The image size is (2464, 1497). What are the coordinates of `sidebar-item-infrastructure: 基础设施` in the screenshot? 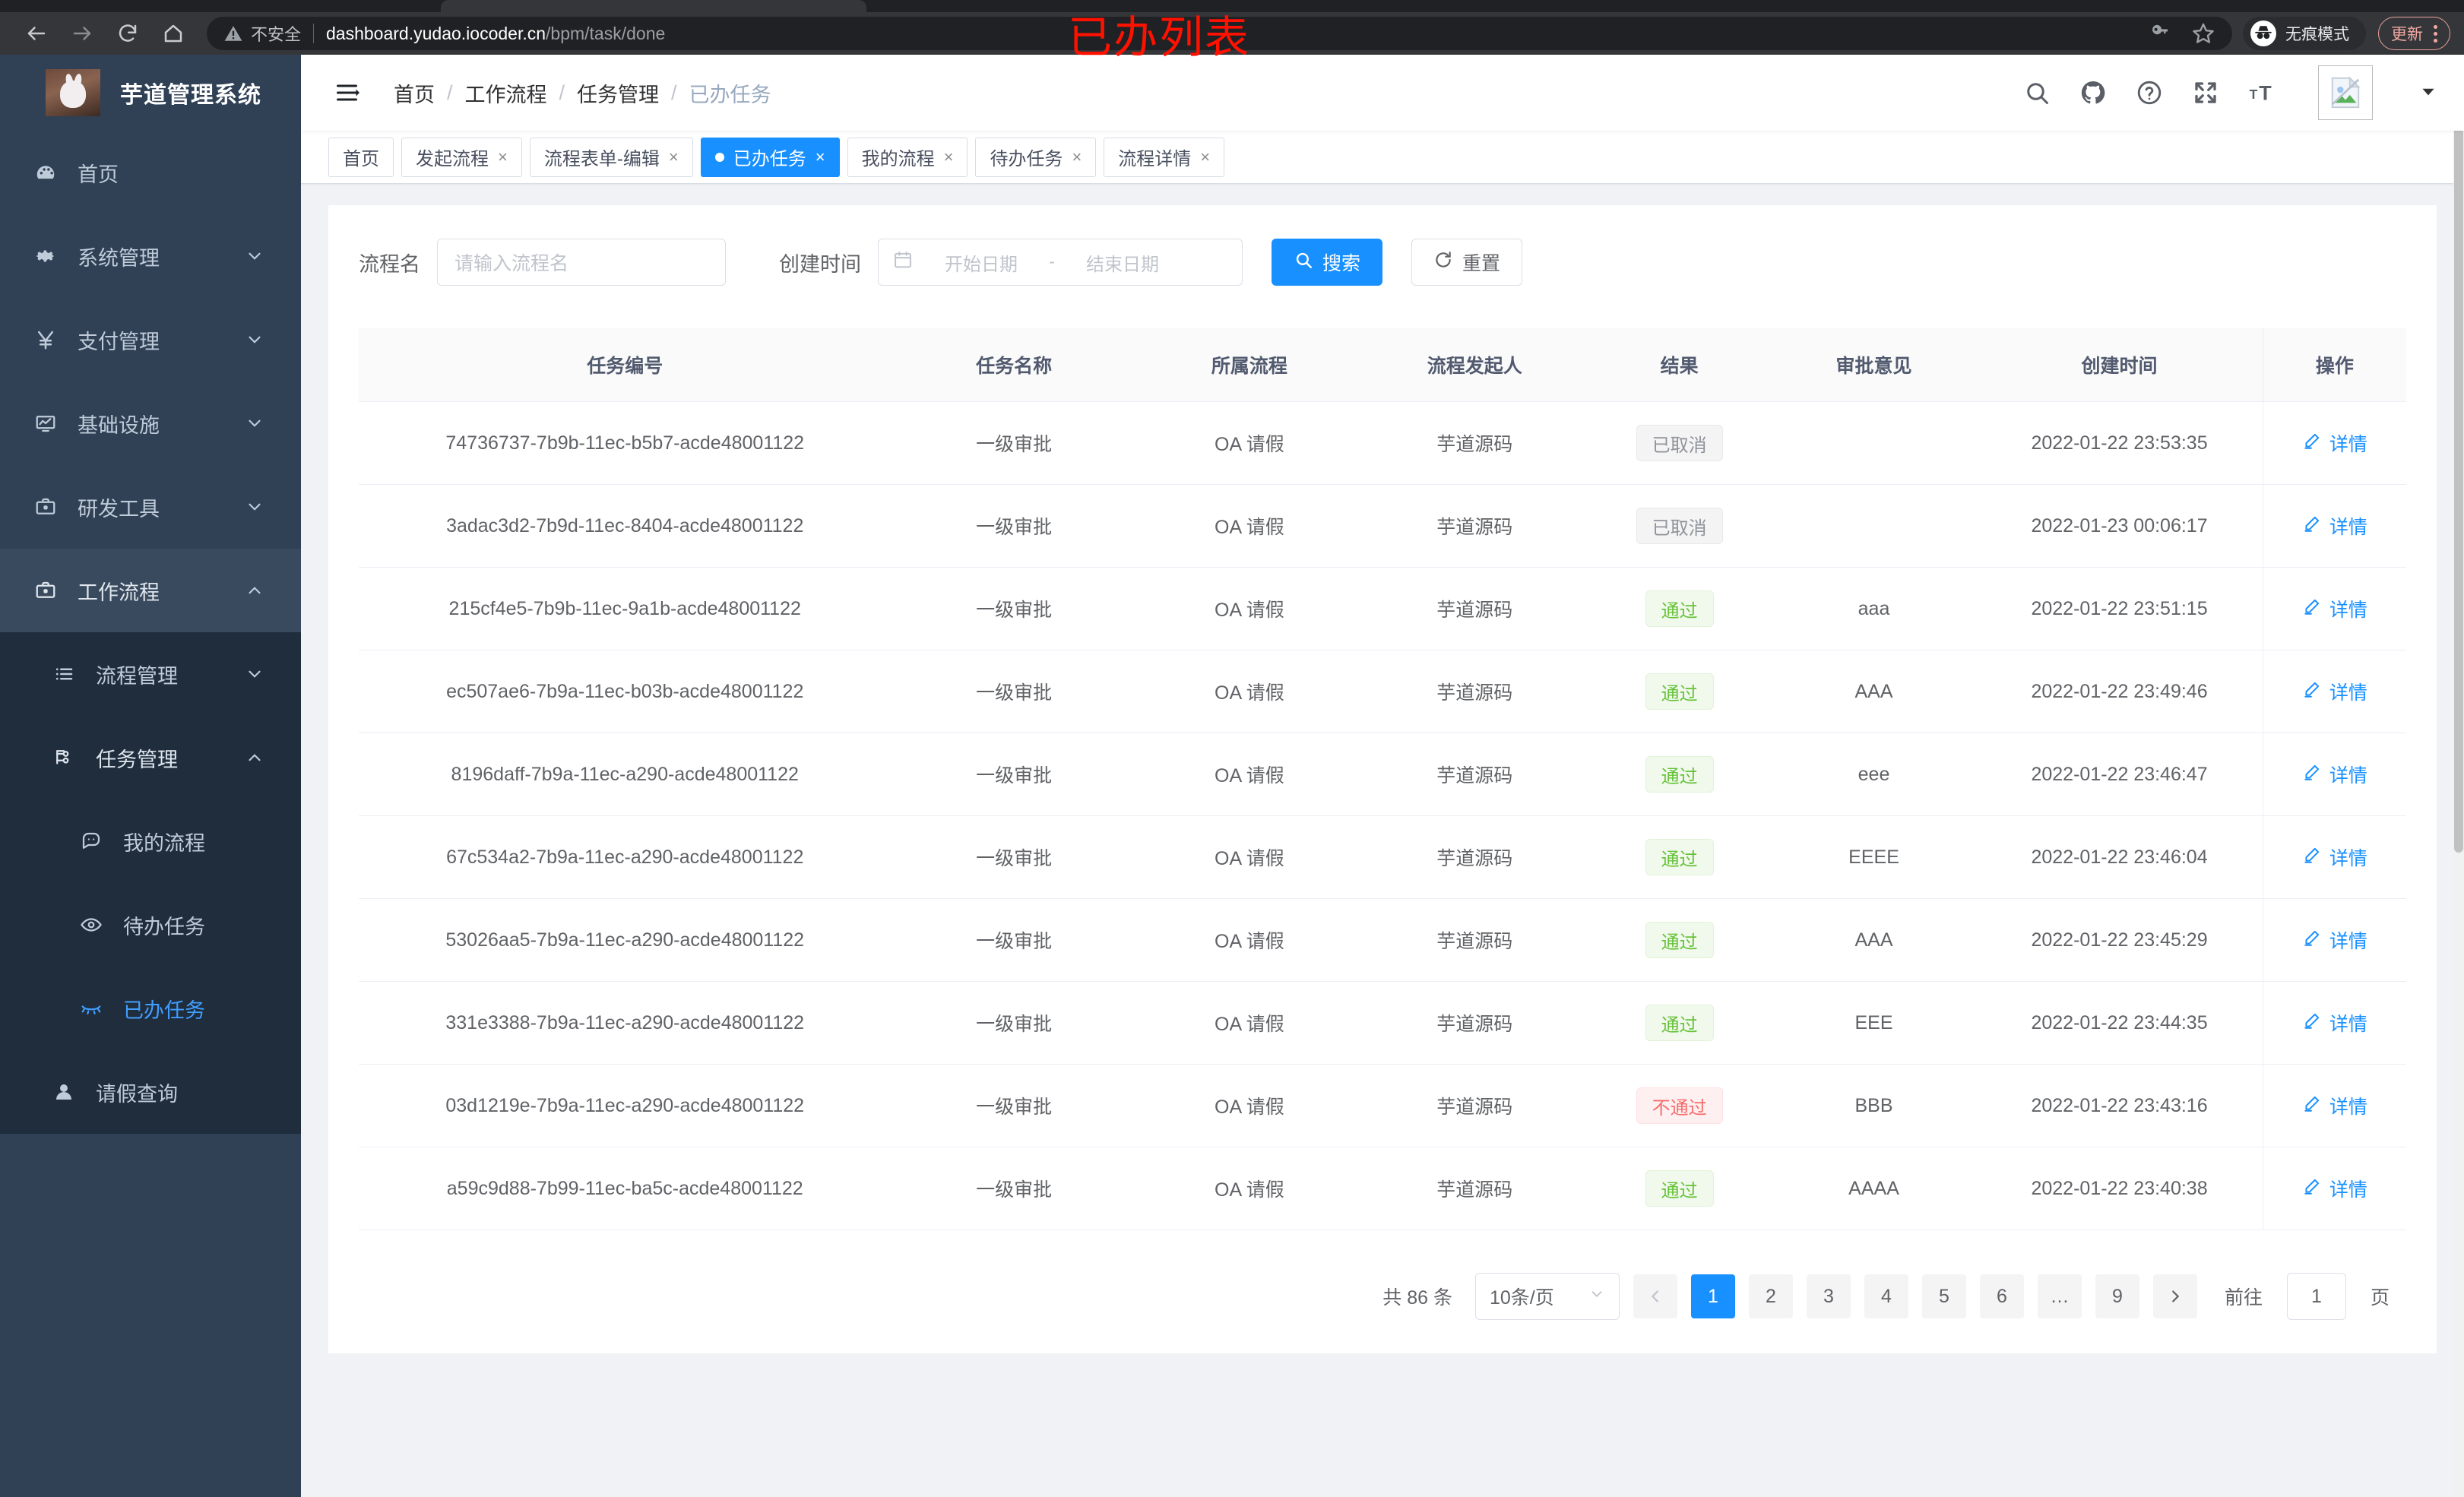 It's located at (150, 423).